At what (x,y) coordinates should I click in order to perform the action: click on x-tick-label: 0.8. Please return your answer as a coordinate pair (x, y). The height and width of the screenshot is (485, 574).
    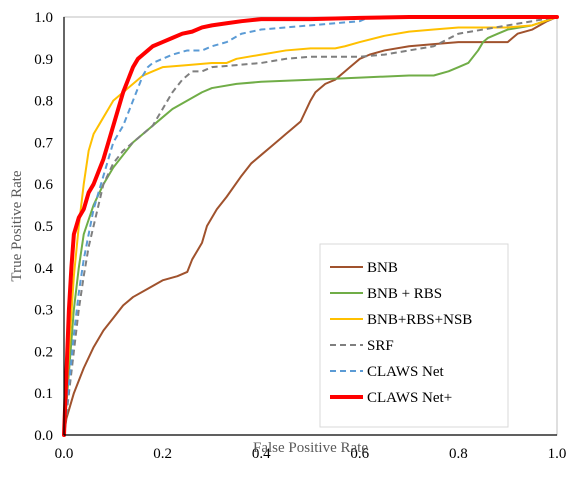
    Looking at the image, I should click on (458, 454).